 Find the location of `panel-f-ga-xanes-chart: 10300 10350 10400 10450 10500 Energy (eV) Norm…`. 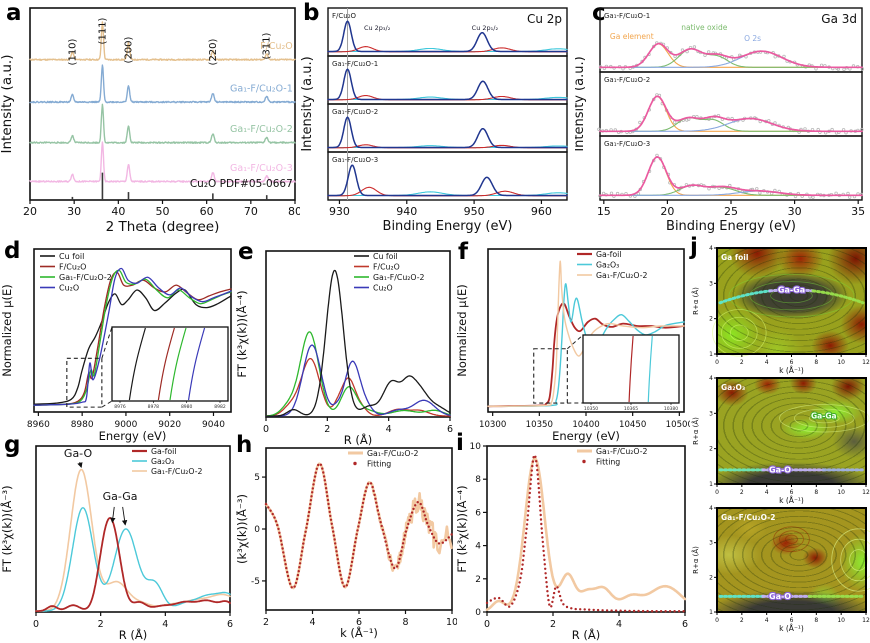

panel-f-ga-xanes-chart: 10300 10350 10400 10450 10500 Energy (eV) Norm… is located at coordinates (572, 341).